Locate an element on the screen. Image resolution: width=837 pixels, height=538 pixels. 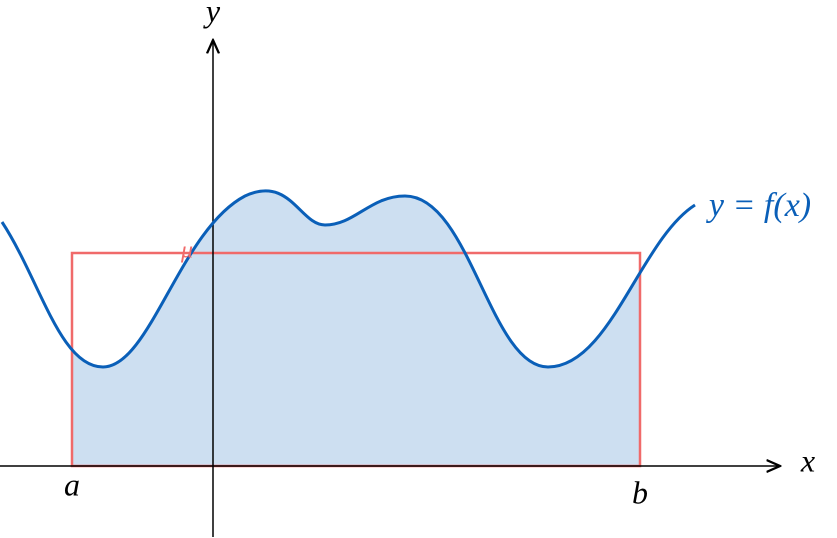
curve-label: y = f(x) is located at coordinates (758, 205).